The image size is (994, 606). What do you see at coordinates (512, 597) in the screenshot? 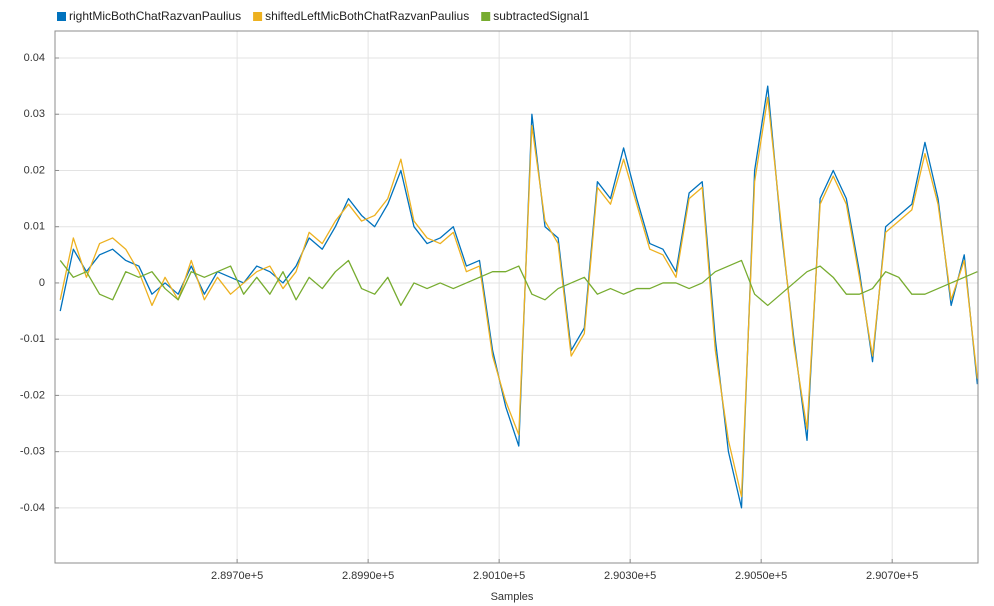
I see `x-axis-label: Samples` at bounding box center [512, 597].